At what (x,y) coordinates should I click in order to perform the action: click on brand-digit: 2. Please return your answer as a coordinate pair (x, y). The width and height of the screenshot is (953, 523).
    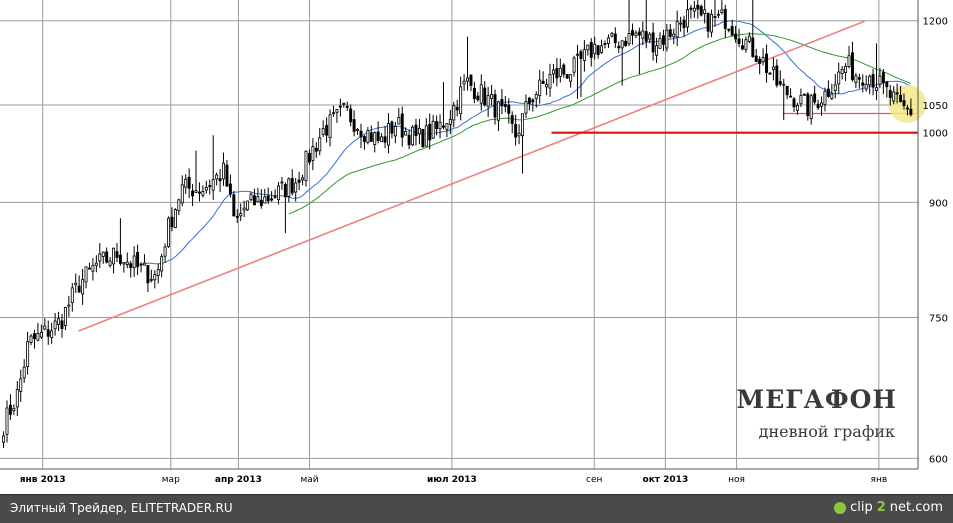
    Looking at the image, I should click on (881, 507).